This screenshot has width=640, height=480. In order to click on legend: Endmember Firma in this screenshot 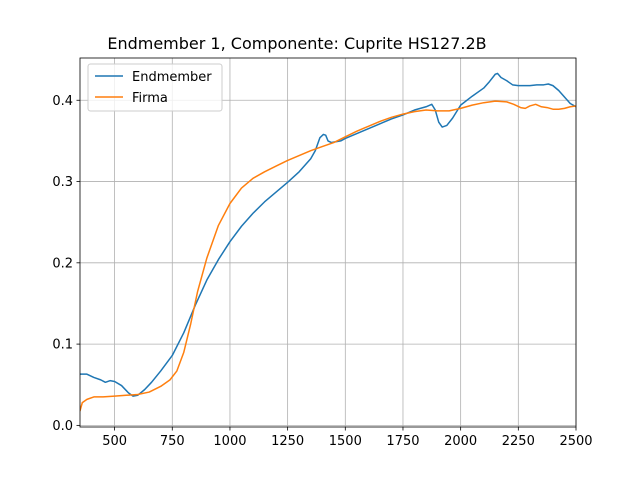, I will do `click(155, 87)`.